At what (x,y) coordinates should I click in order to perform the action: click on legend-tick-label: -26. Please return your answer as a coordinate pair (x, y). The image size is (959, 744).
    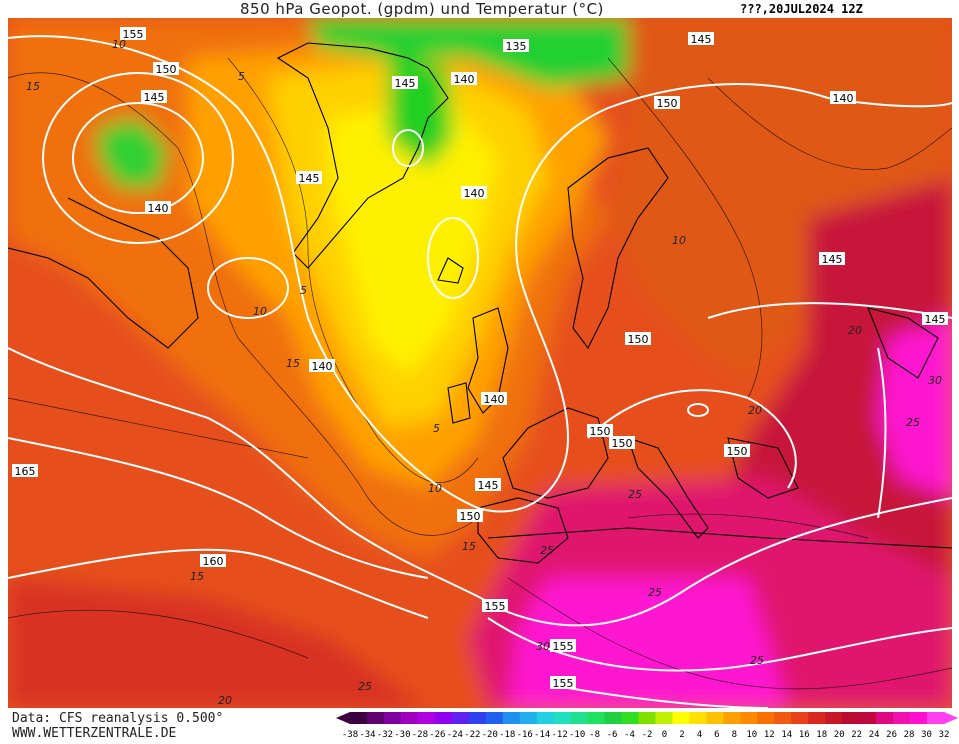
    Looking at the image, I should click on (437, 735).